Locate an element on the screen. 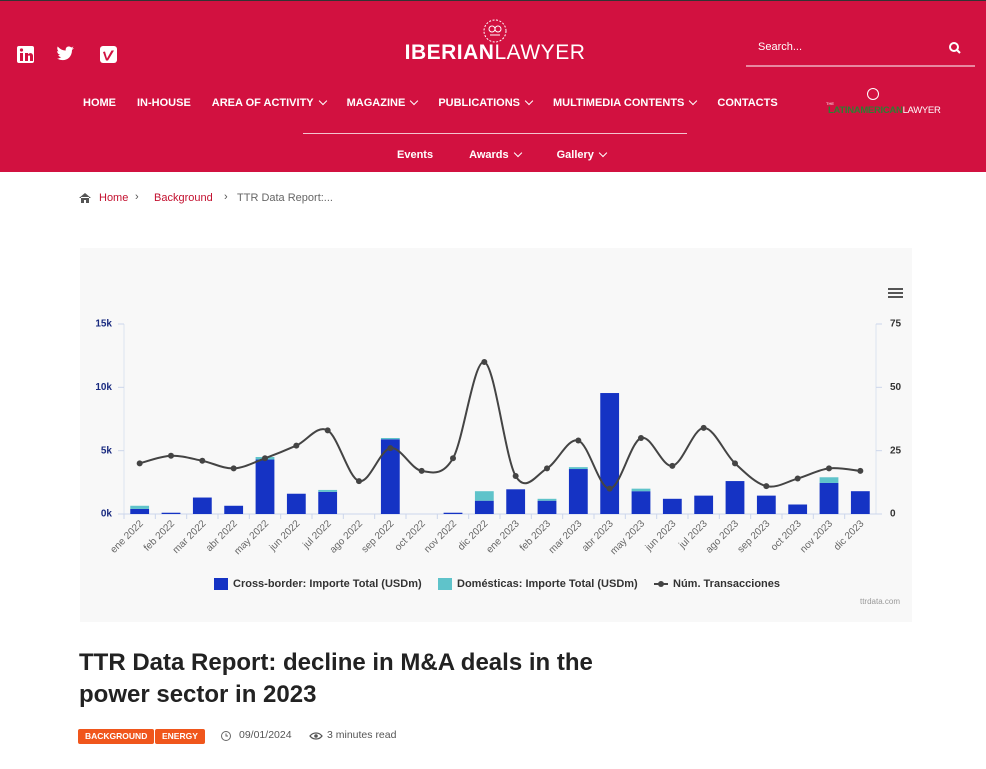  y2-tick-label: 50 is located at coordinates (896, 387).